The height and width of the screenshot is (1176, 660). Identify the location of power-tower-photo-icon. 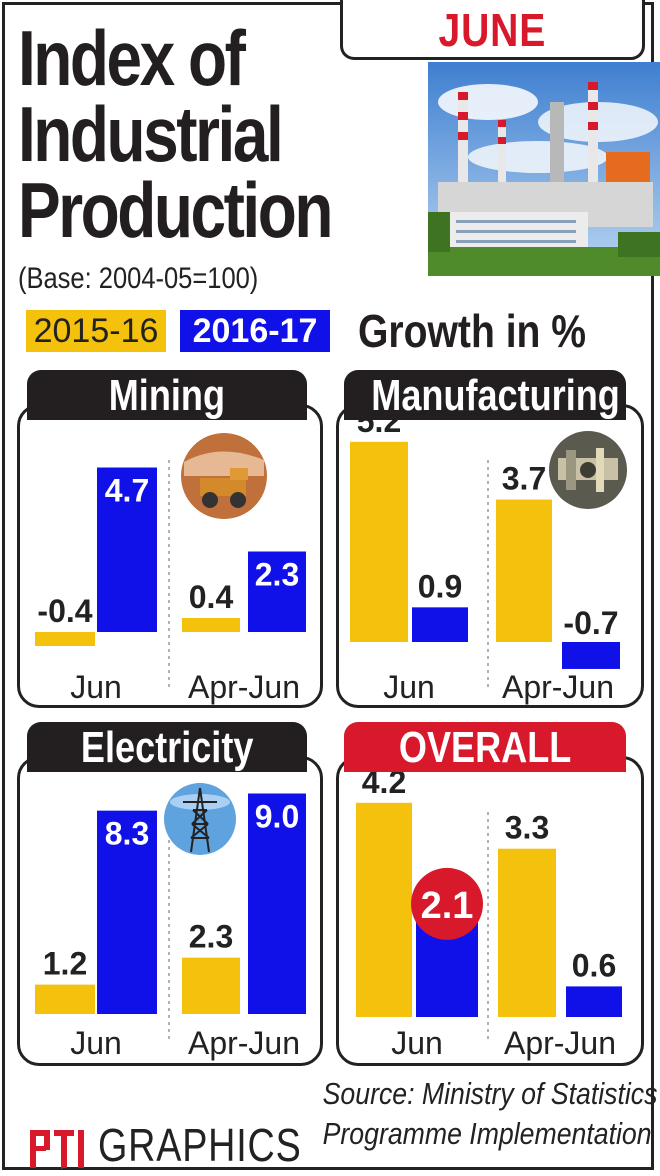
(200, 819).